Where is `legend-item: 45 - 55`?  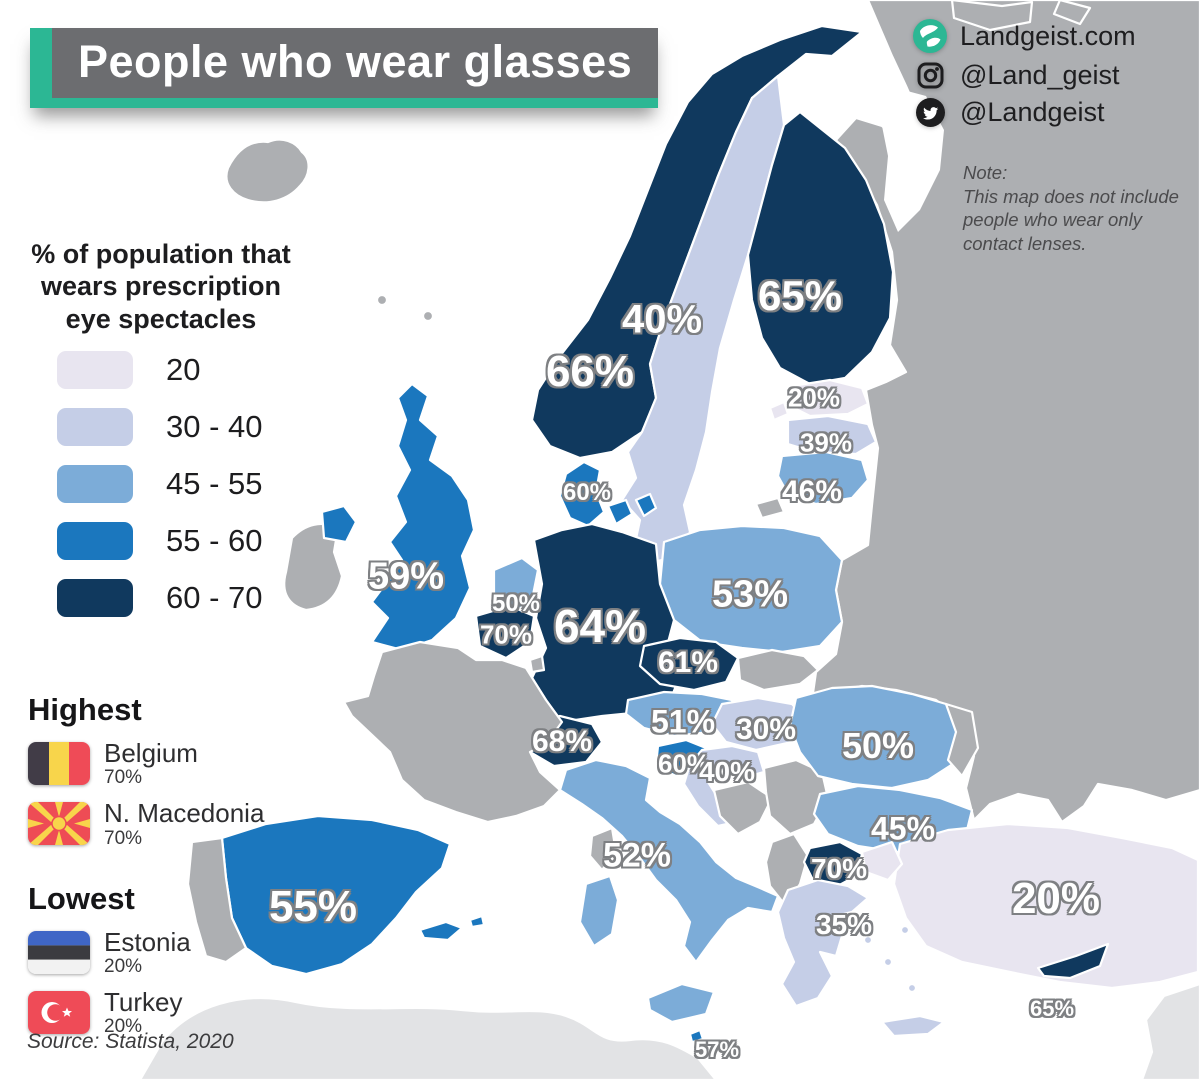 legend-item: 45 - 55 is located at coordinates (184, 484).